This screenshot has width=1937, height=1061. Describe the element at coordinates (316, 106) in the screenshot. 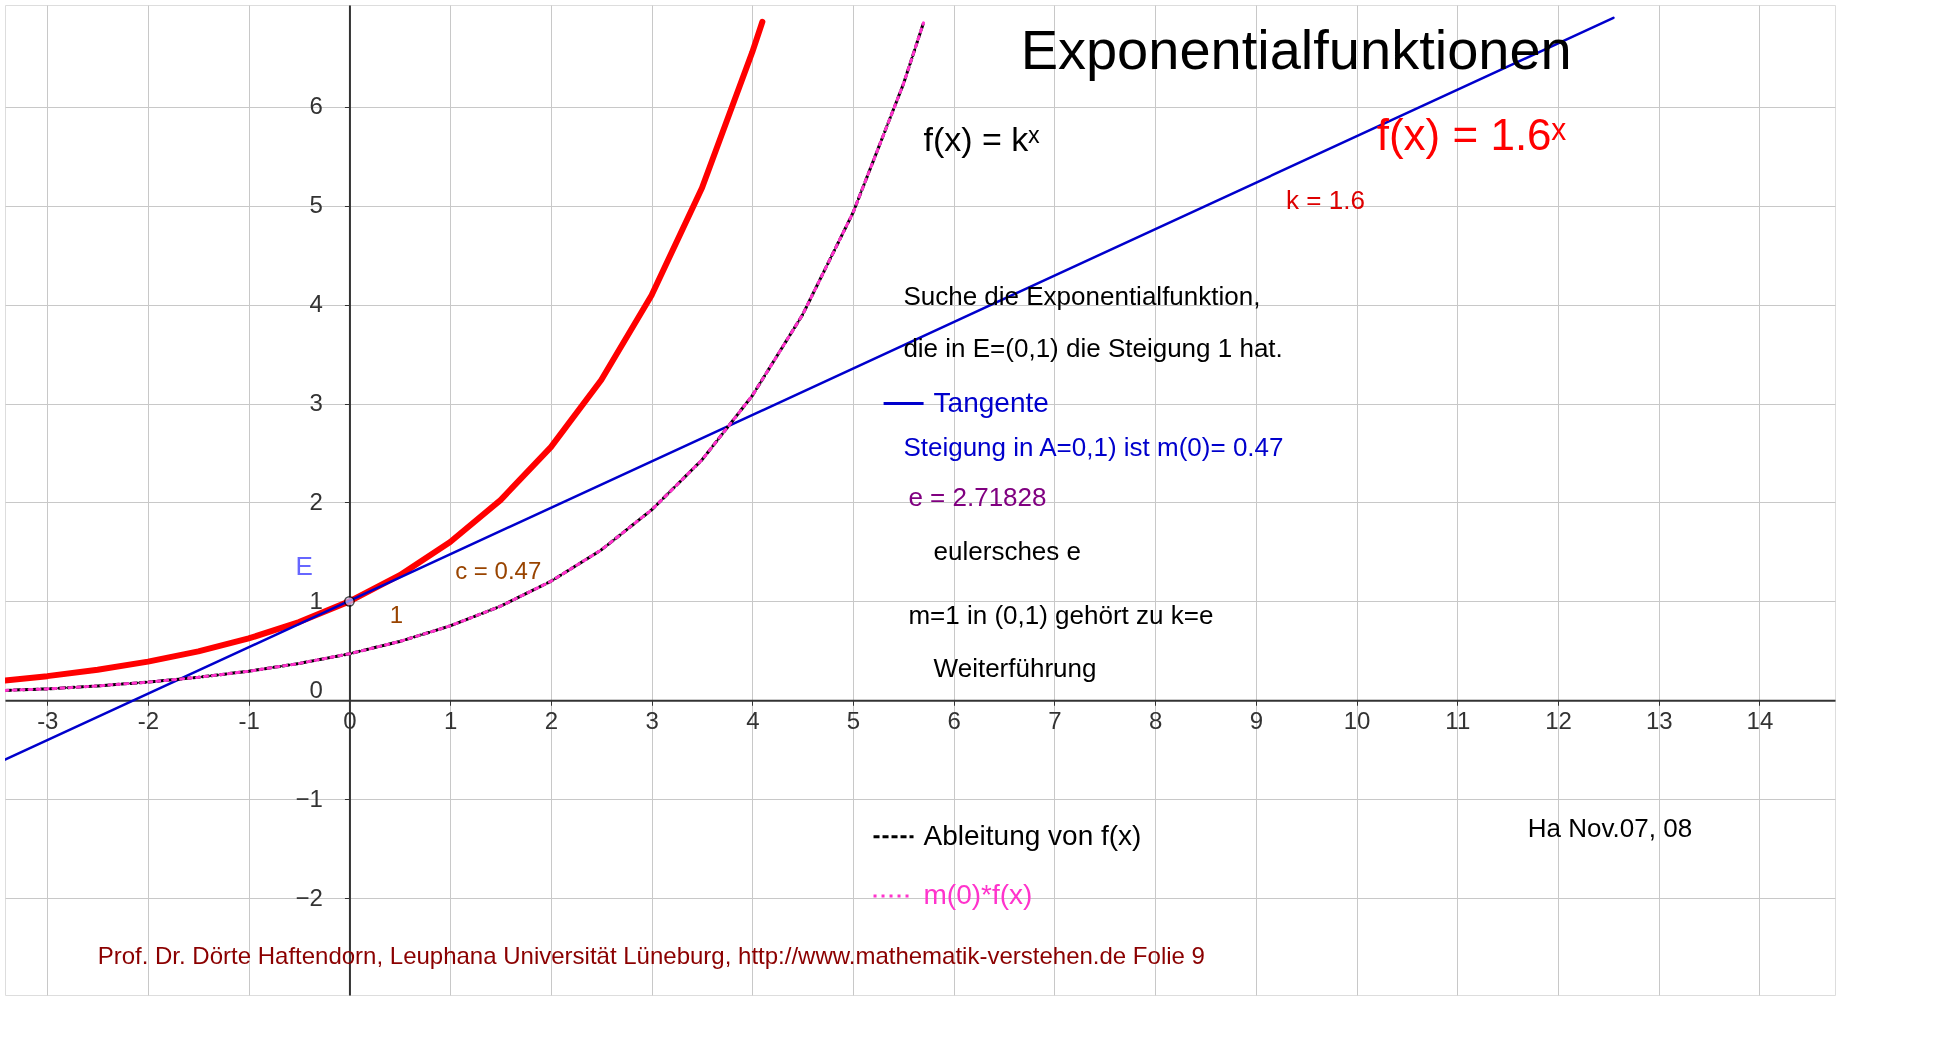

I see `y-tick-label: 6` at that location.